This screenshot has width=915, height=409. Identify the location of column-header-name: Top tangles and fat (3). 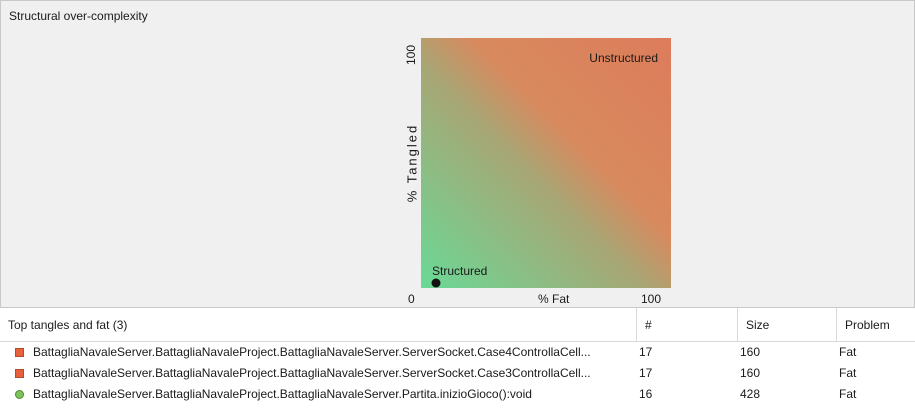
(68, 325).